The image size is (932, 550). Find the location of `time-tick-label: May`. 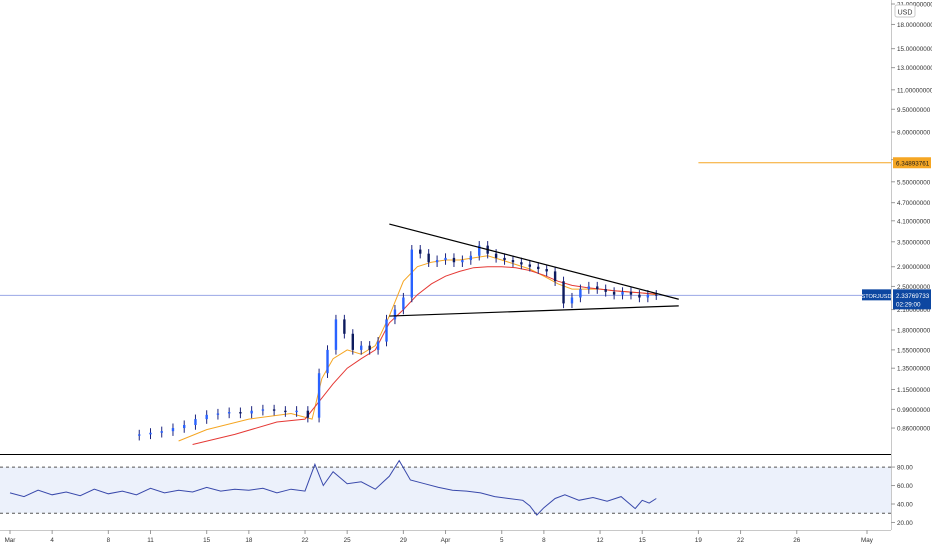

time-tick-label: May is located at coordinates (867, 540).